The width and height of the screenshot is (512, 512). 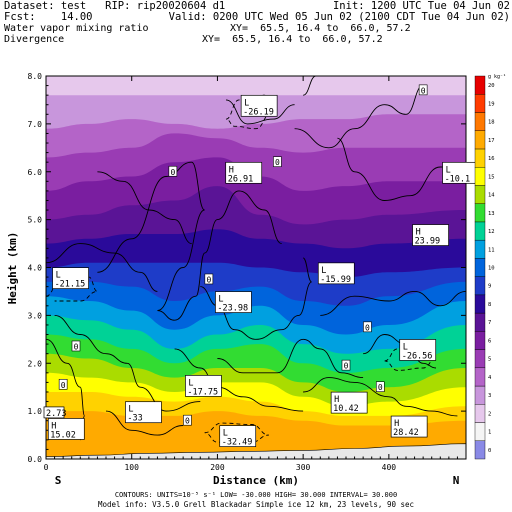 What do you see at coordinates (259, 105) in the screenshot?
I see `divergence-label: L-26.19` at bounding box center [259, 105].